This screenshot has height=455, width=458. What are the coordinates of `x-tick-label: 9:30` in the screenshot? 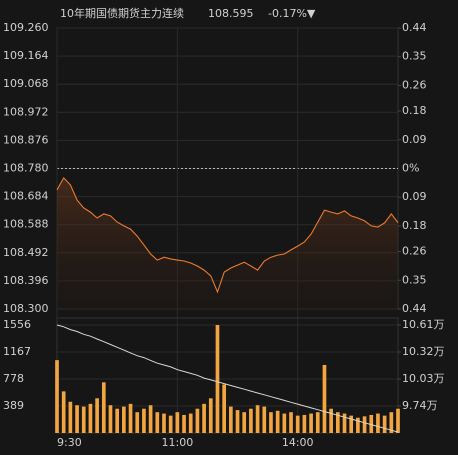 It's located at (69, 442).